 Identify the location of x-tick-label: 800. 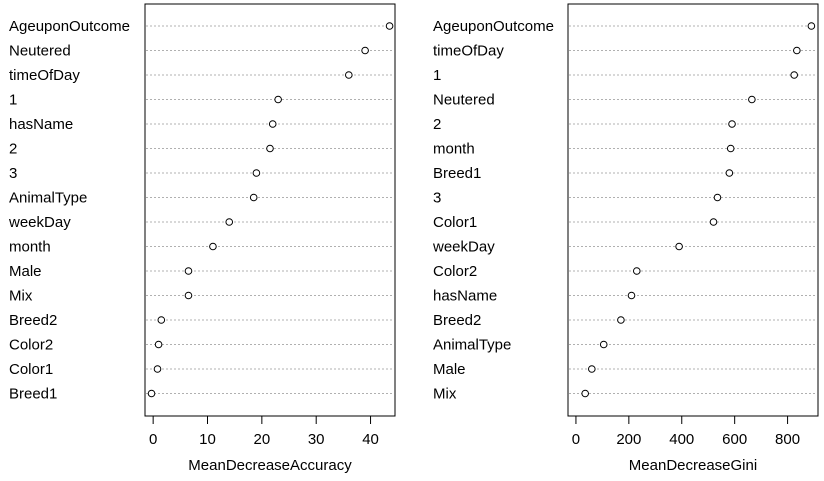
(787, 439).